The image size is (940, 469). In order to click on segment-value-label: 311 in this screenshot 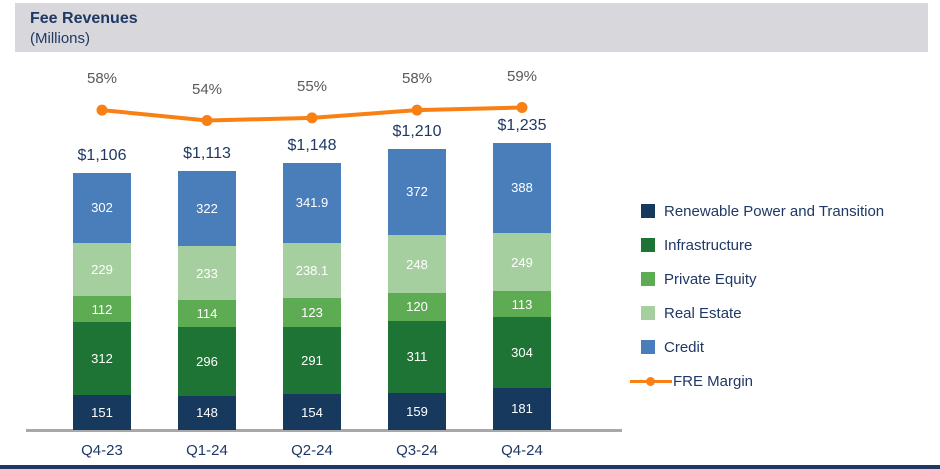, I will do `click(417, 357)`.